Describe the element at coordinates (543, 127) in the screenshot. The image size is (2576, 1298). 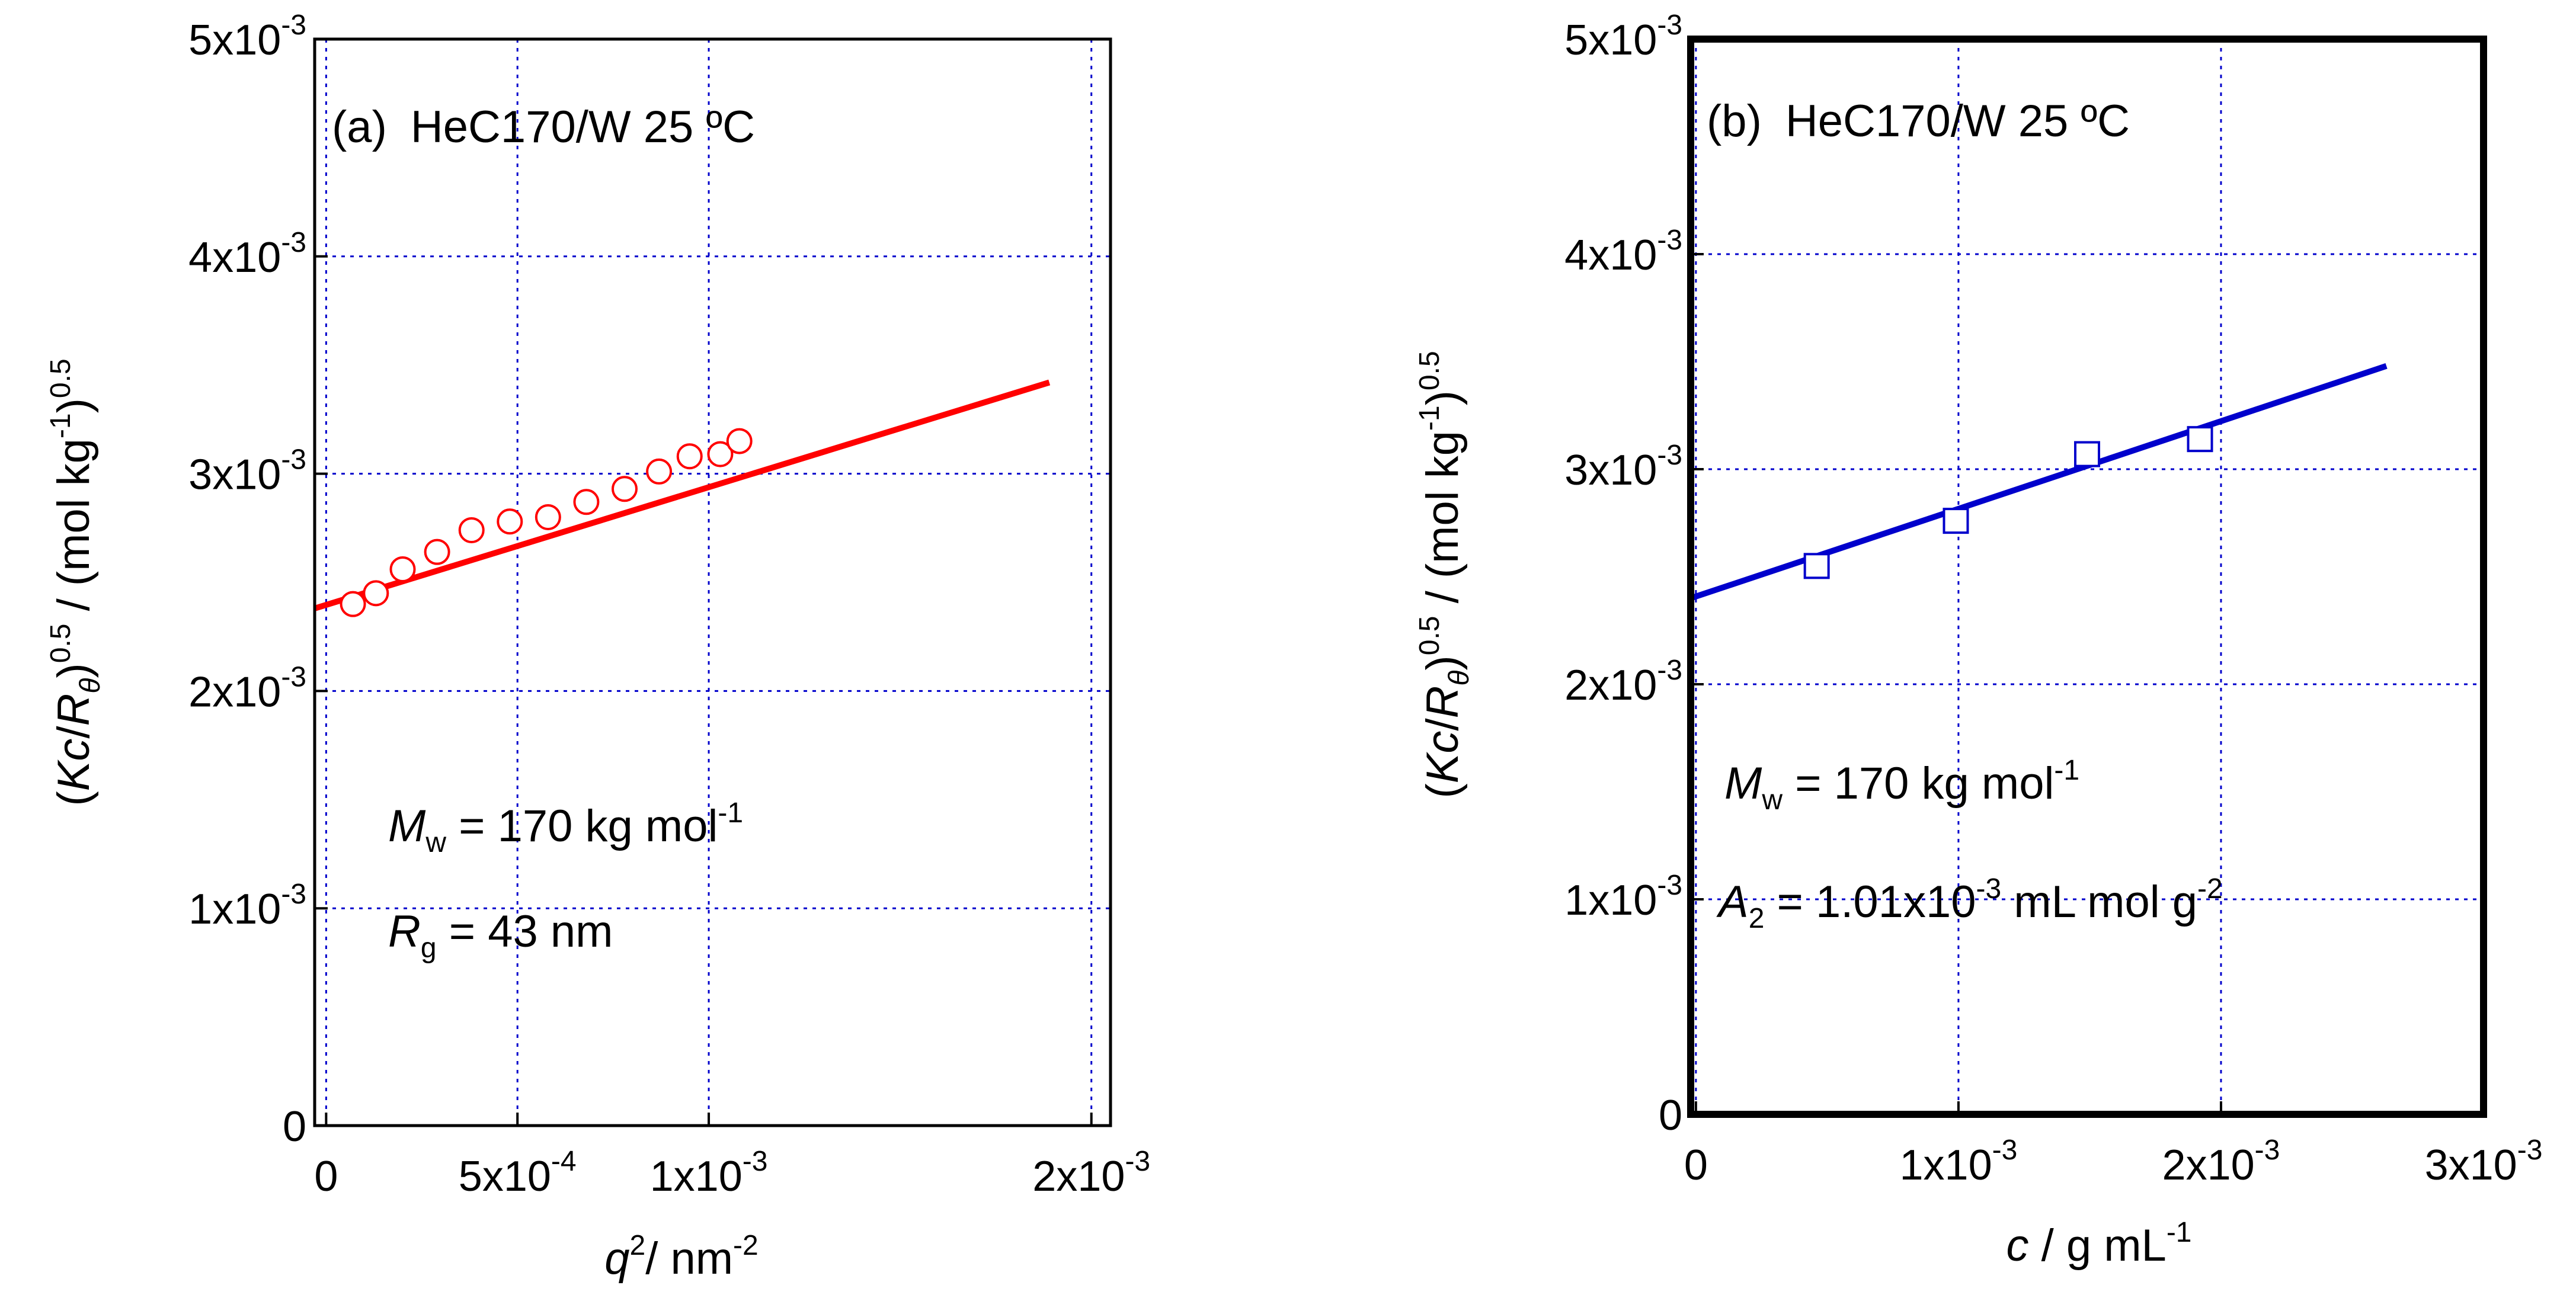
I see `panel-title: (a) HeC170/W 25 ºC` at that location.